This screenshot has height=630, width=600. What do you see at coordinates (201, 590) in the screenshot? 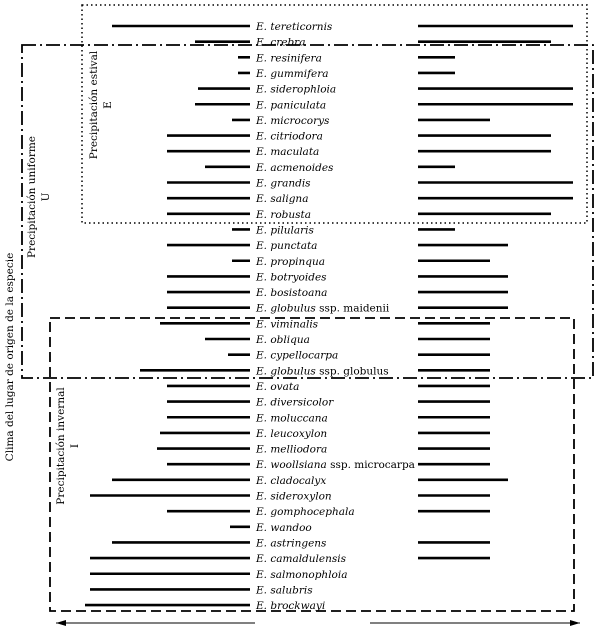
I see `species-row: E. salubris` at bounding box center [201, 590].